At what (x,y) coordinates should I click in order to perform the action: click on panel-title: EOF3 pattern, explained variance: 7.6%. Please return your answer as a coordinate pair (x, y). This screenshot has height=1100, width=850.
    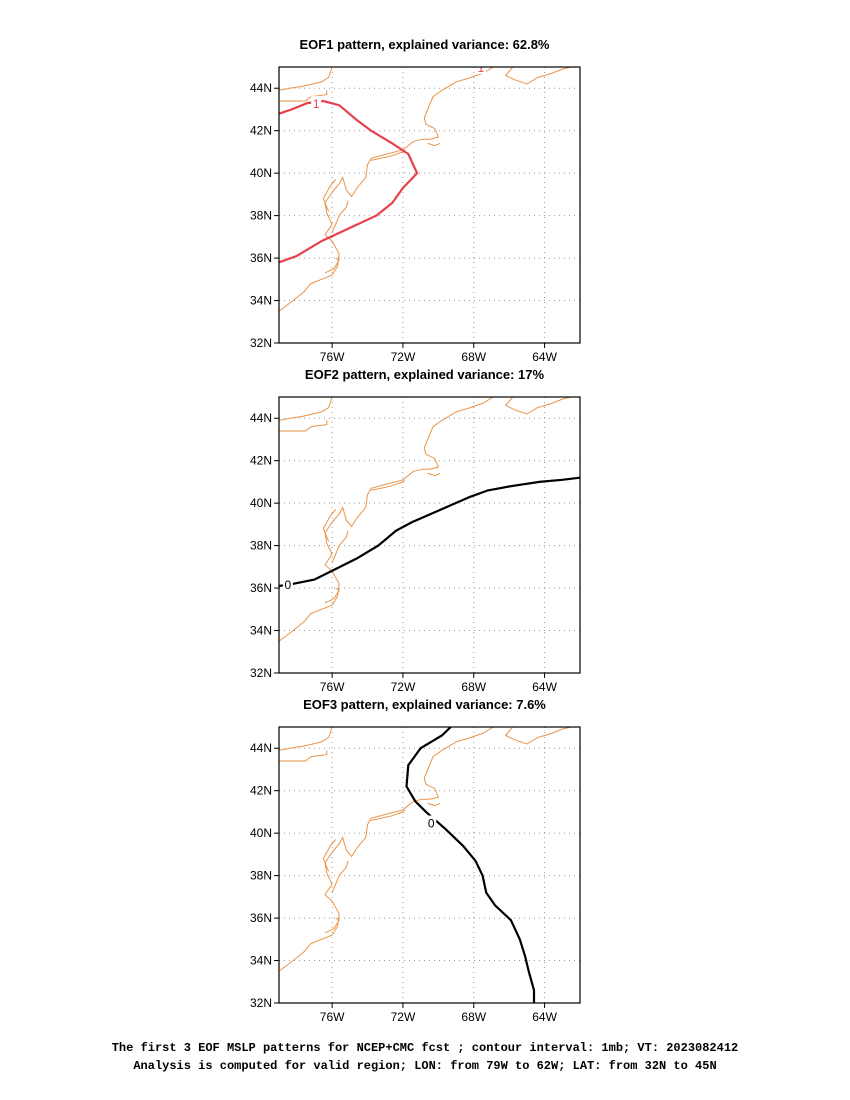
    Looking at the image, I should click on (424, 704).